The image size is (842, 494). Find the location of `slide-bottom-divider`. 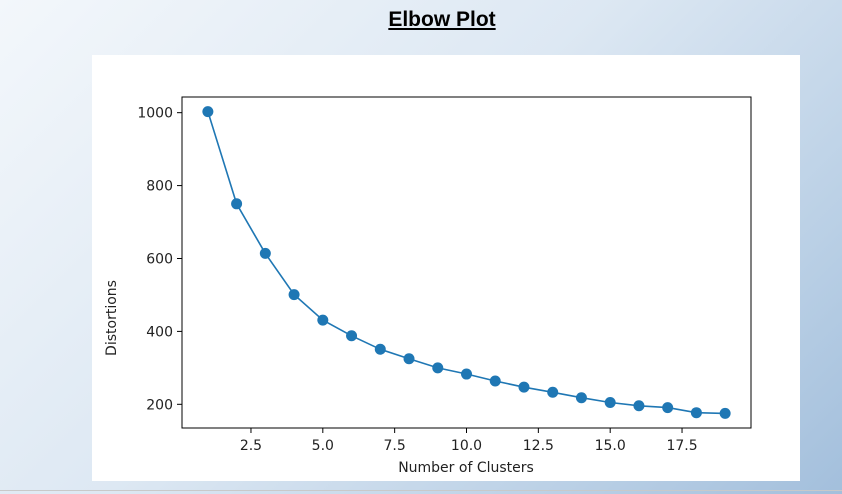

slide-bottom-divider is located at coordinates (421, 490).